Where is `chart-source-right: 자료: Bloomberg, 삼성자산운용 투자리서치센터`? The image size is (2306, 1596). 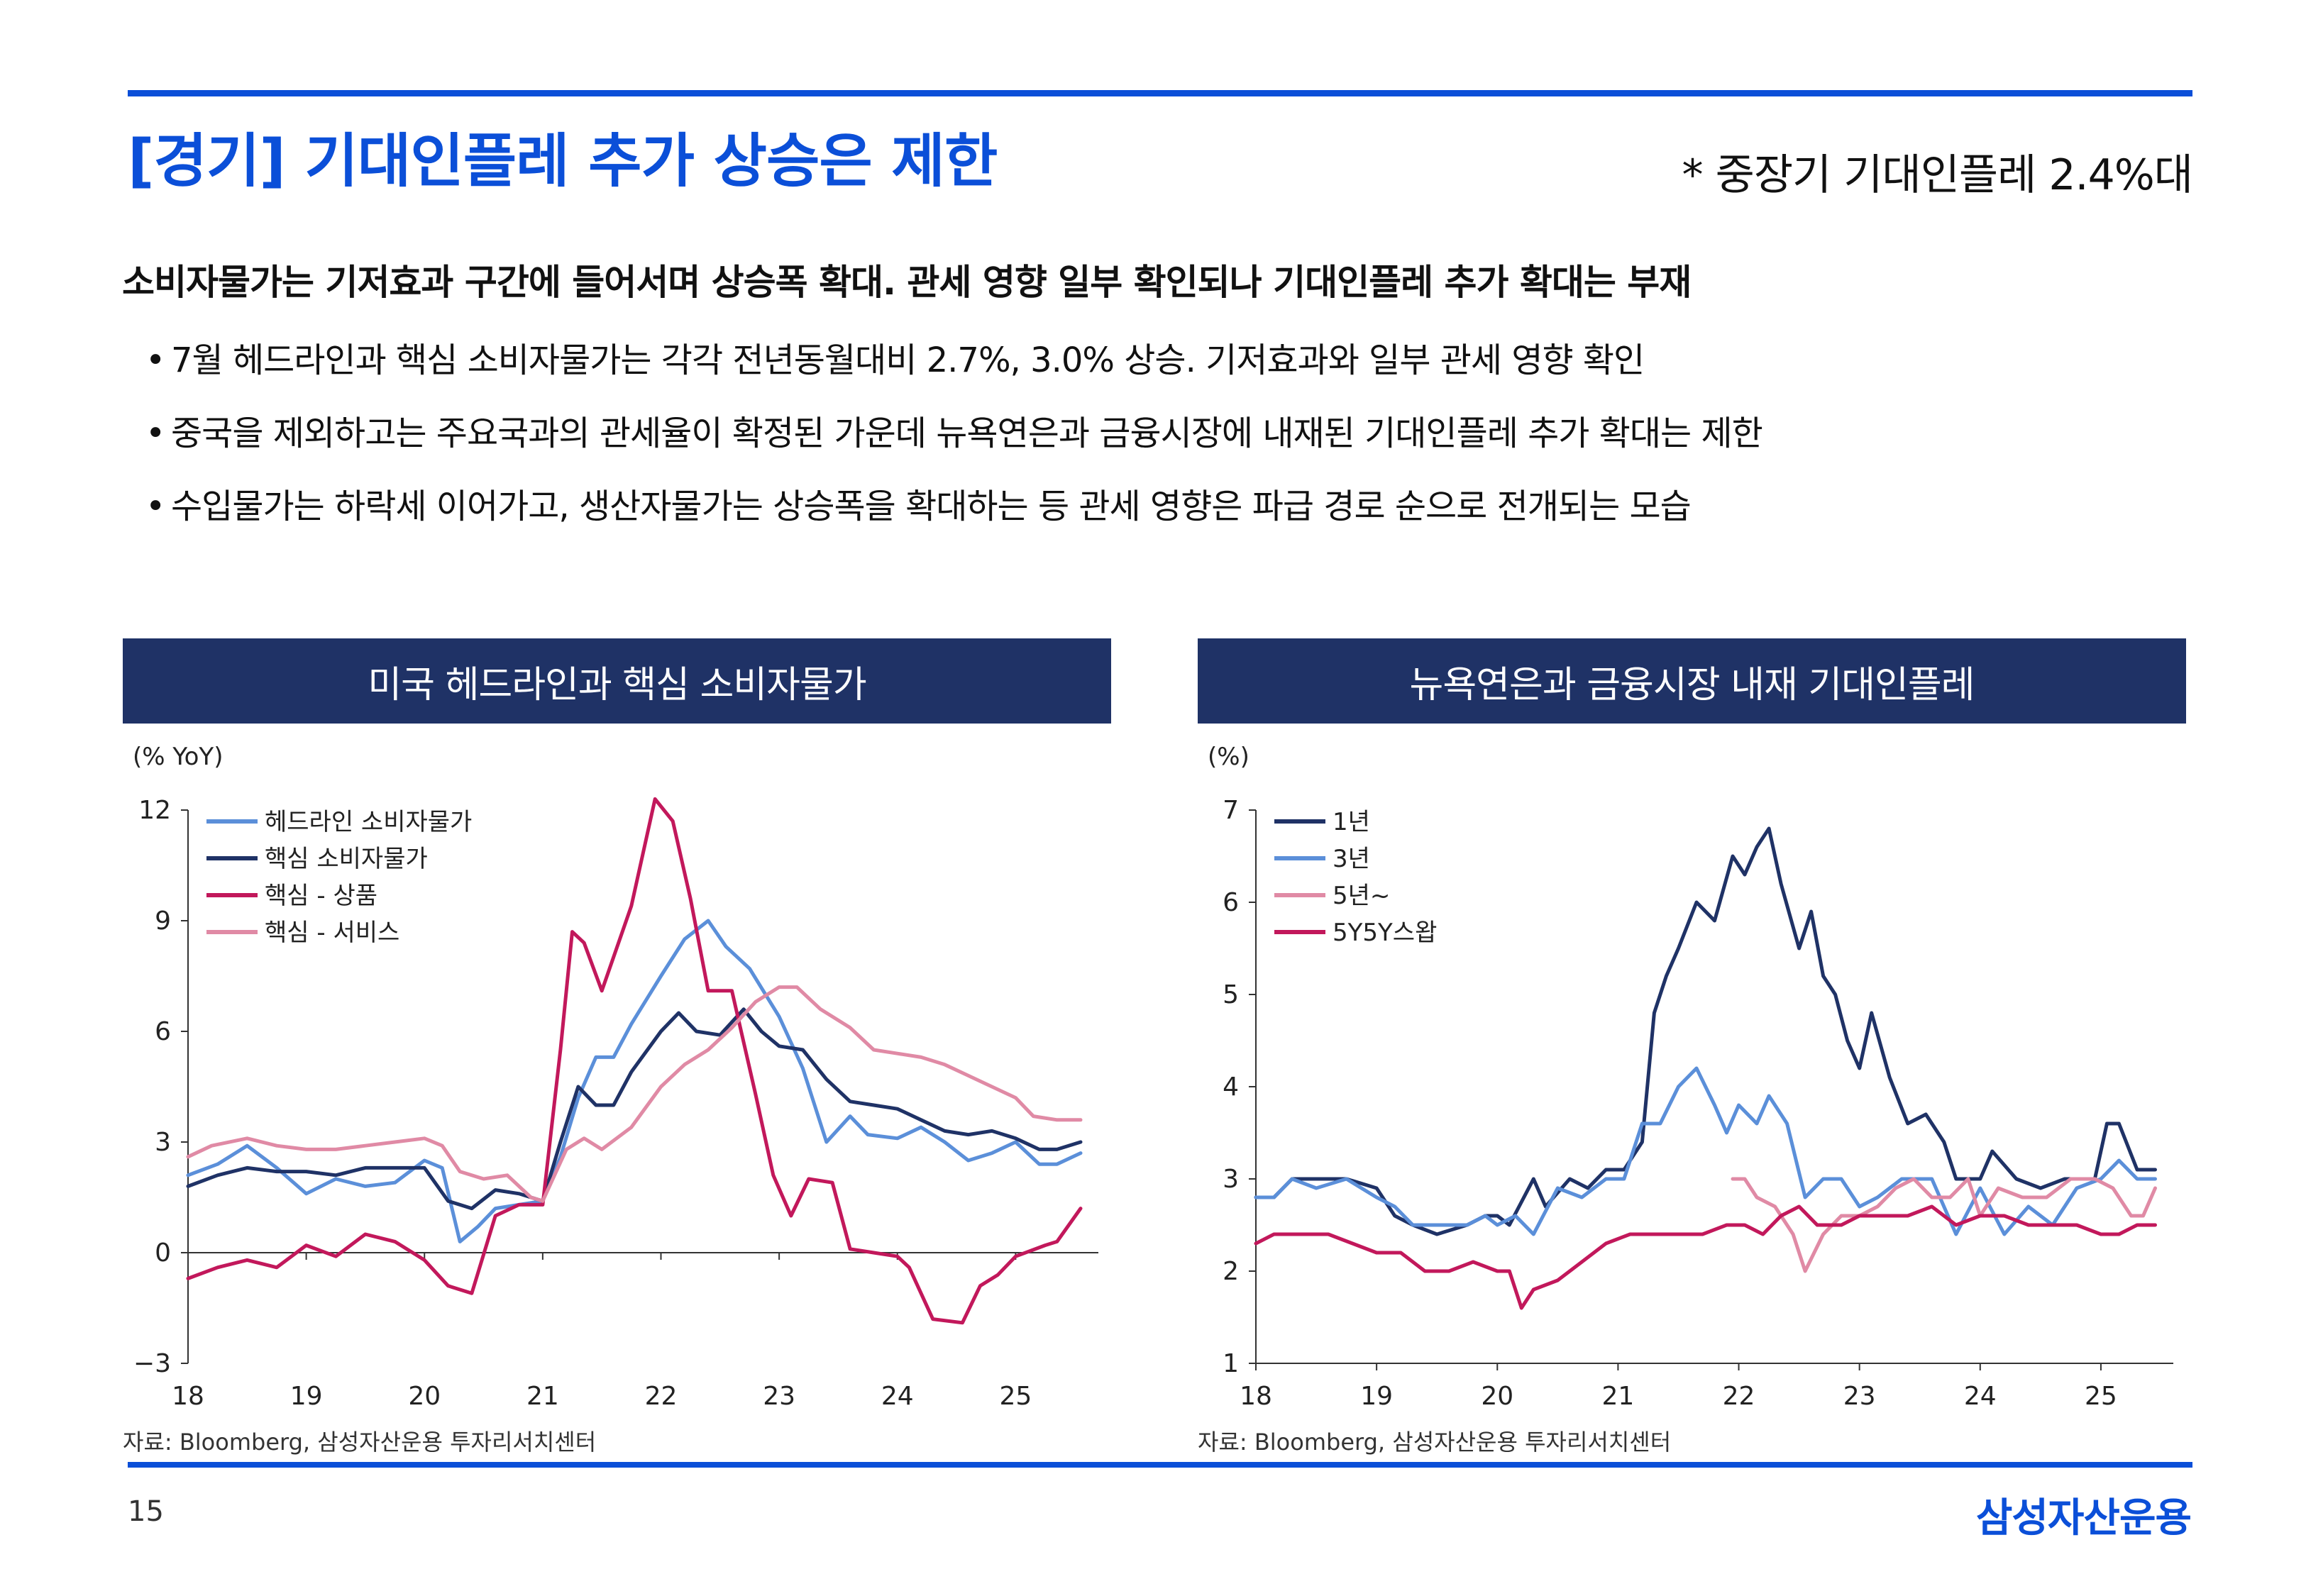
chart-source-right: 자료: Bloomberg, 삼성자산운용 투자리서치센터 is located at coordinates (1435, 1442).